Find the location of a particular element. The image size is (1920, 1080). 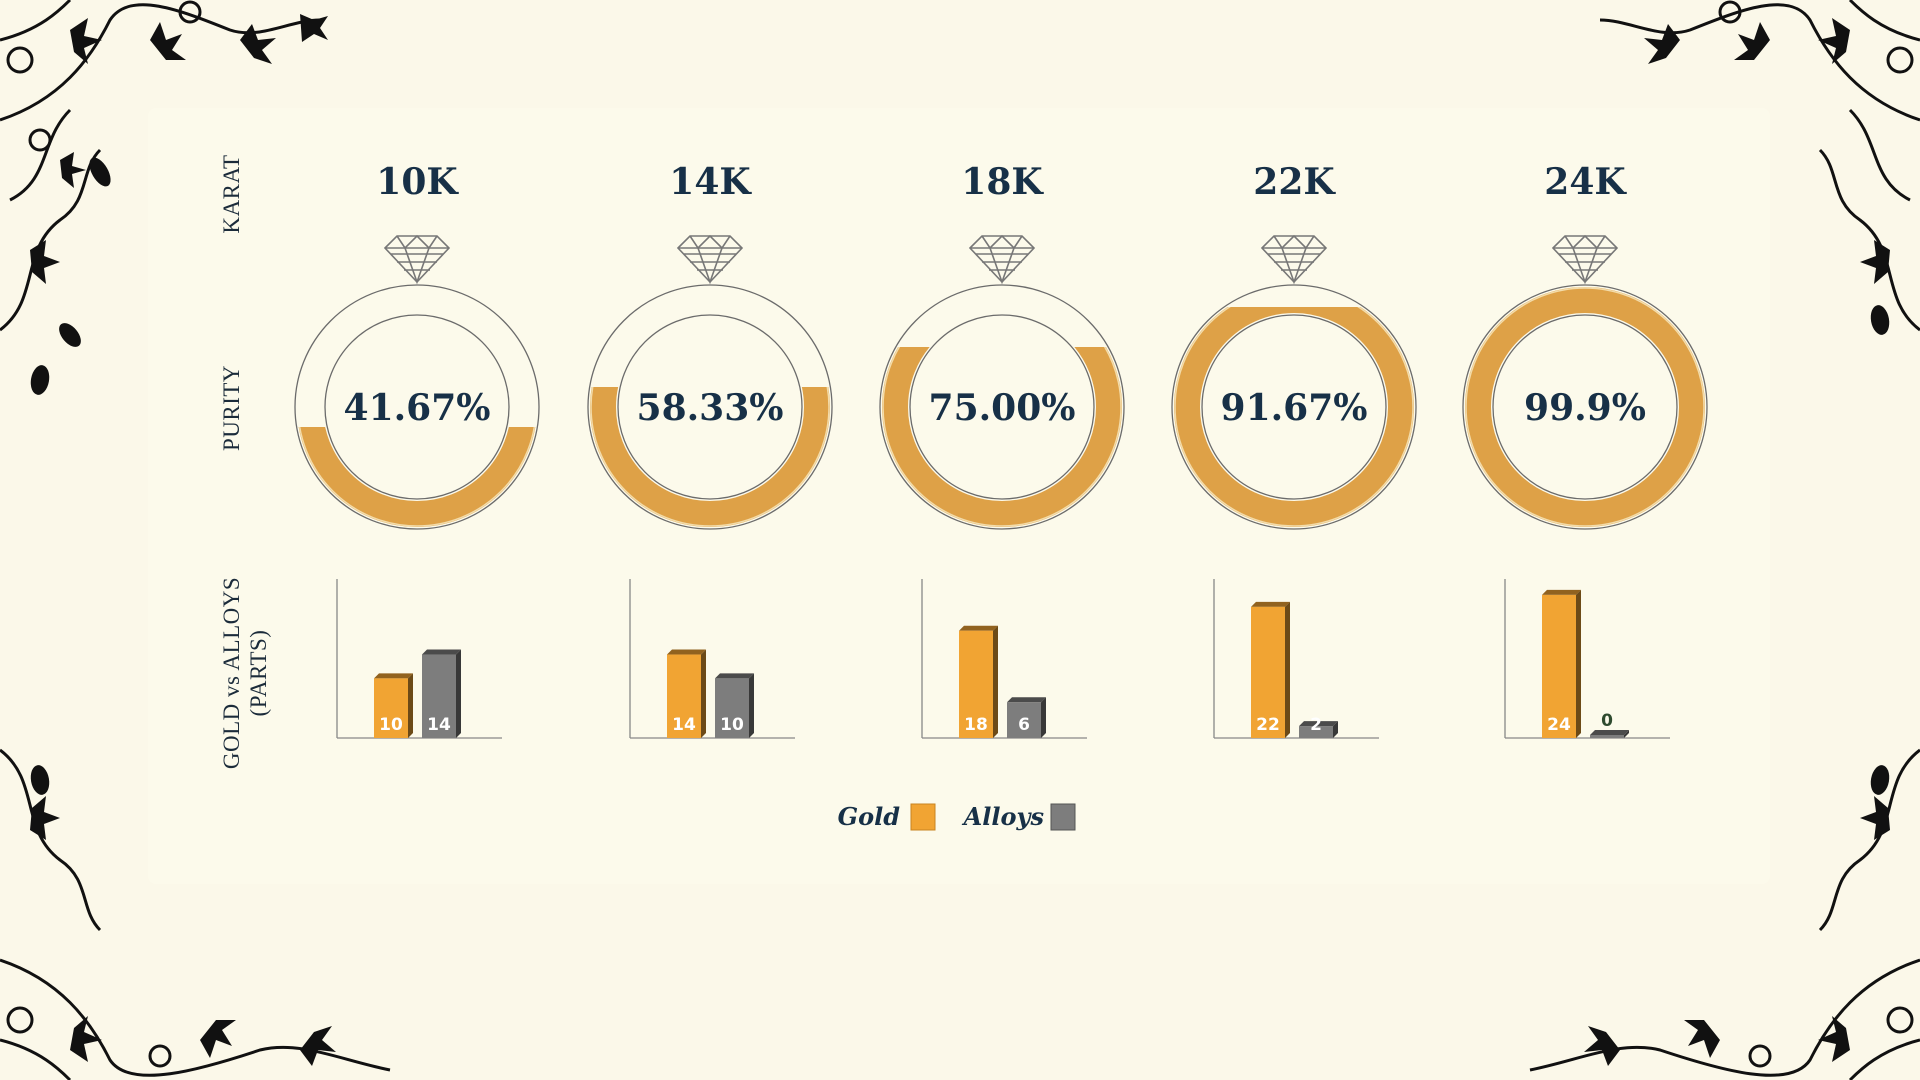

karat-column: 14K 58.33% 14 10 is located at coordinates (710, 450).